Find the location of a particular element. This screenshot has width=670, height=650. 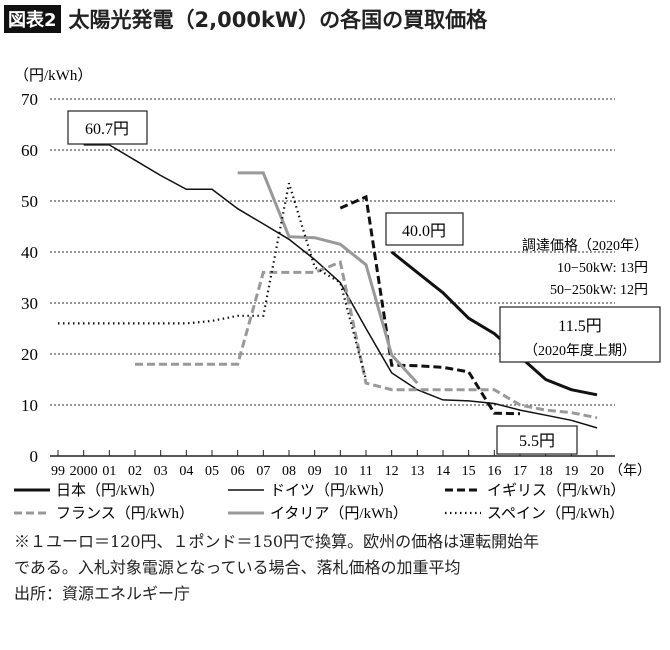

x-tick-label: 04 is located at coordinates (186, 471).